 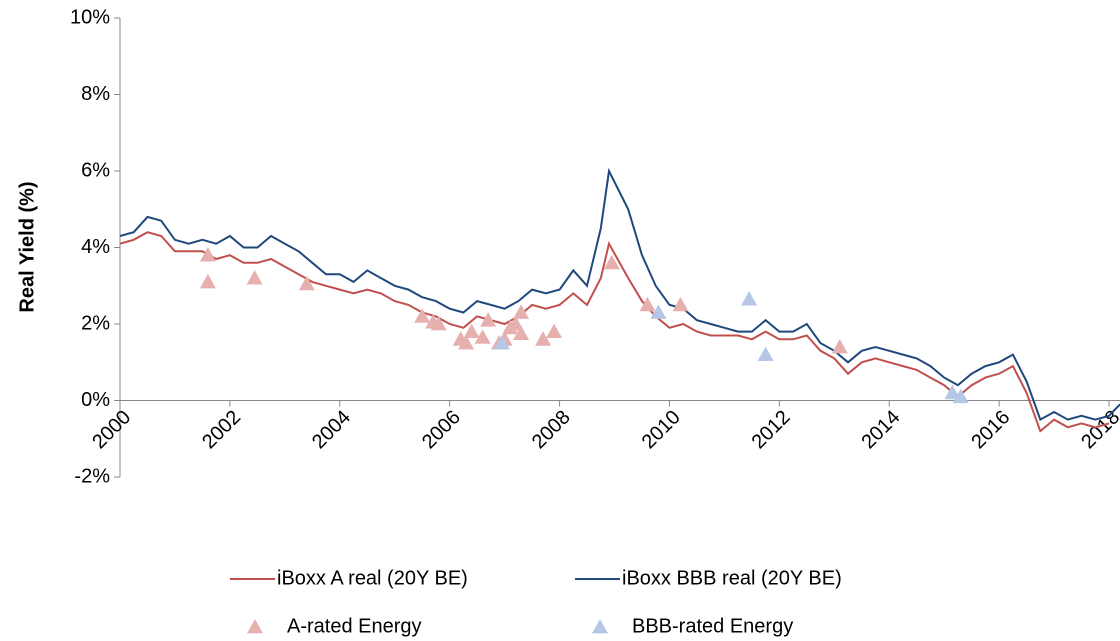 What do you see at coordinates (732, 578) in the screenshot?
I see `legend-label: iBoxx BBB real (20Y BE)` at bounding box center [732, 578].